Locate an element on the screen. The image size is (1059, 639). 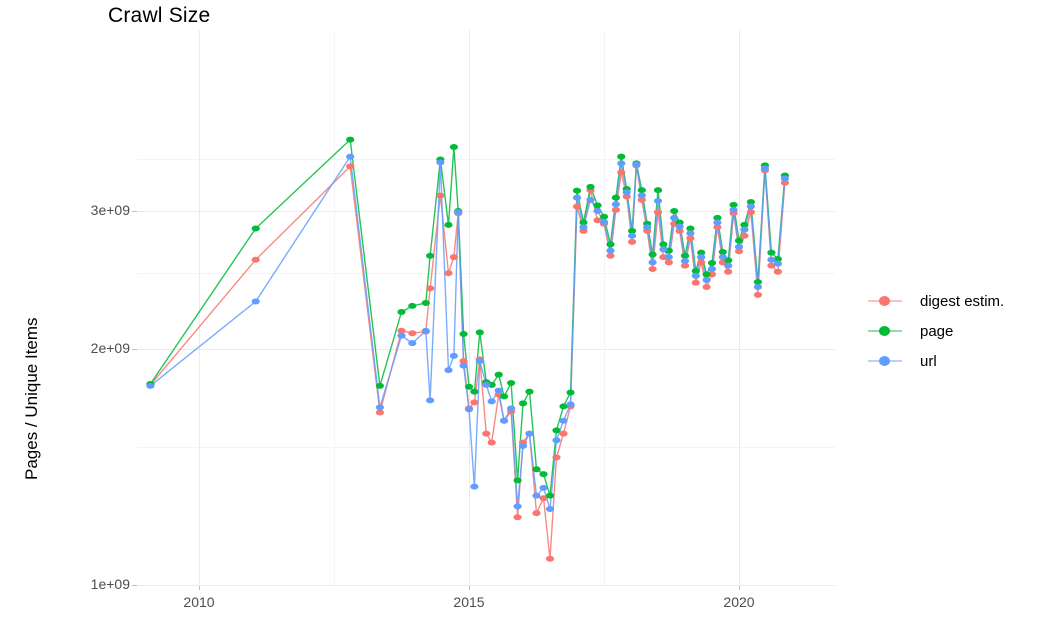
x-axis-tick-2015: 2015 is located at coordinates (469, 602).